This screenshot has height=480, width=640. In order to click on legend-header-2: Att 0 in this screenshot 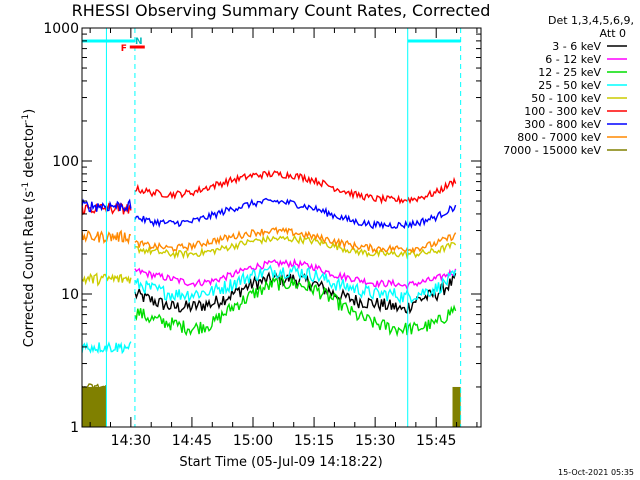, I will do `click(613, 33)`.